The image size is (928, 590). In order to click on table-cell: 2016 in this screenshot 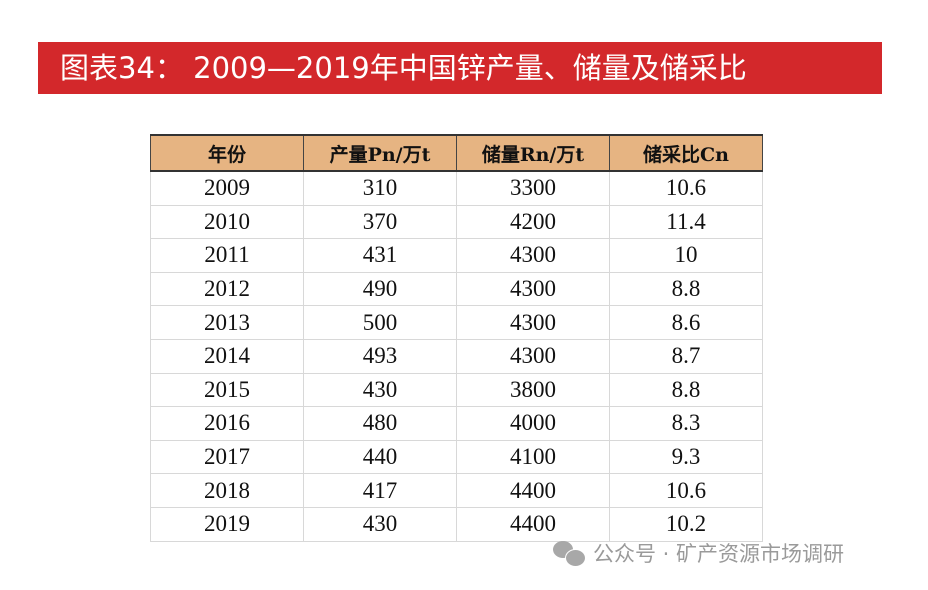, I will do `click(227, 423)`.